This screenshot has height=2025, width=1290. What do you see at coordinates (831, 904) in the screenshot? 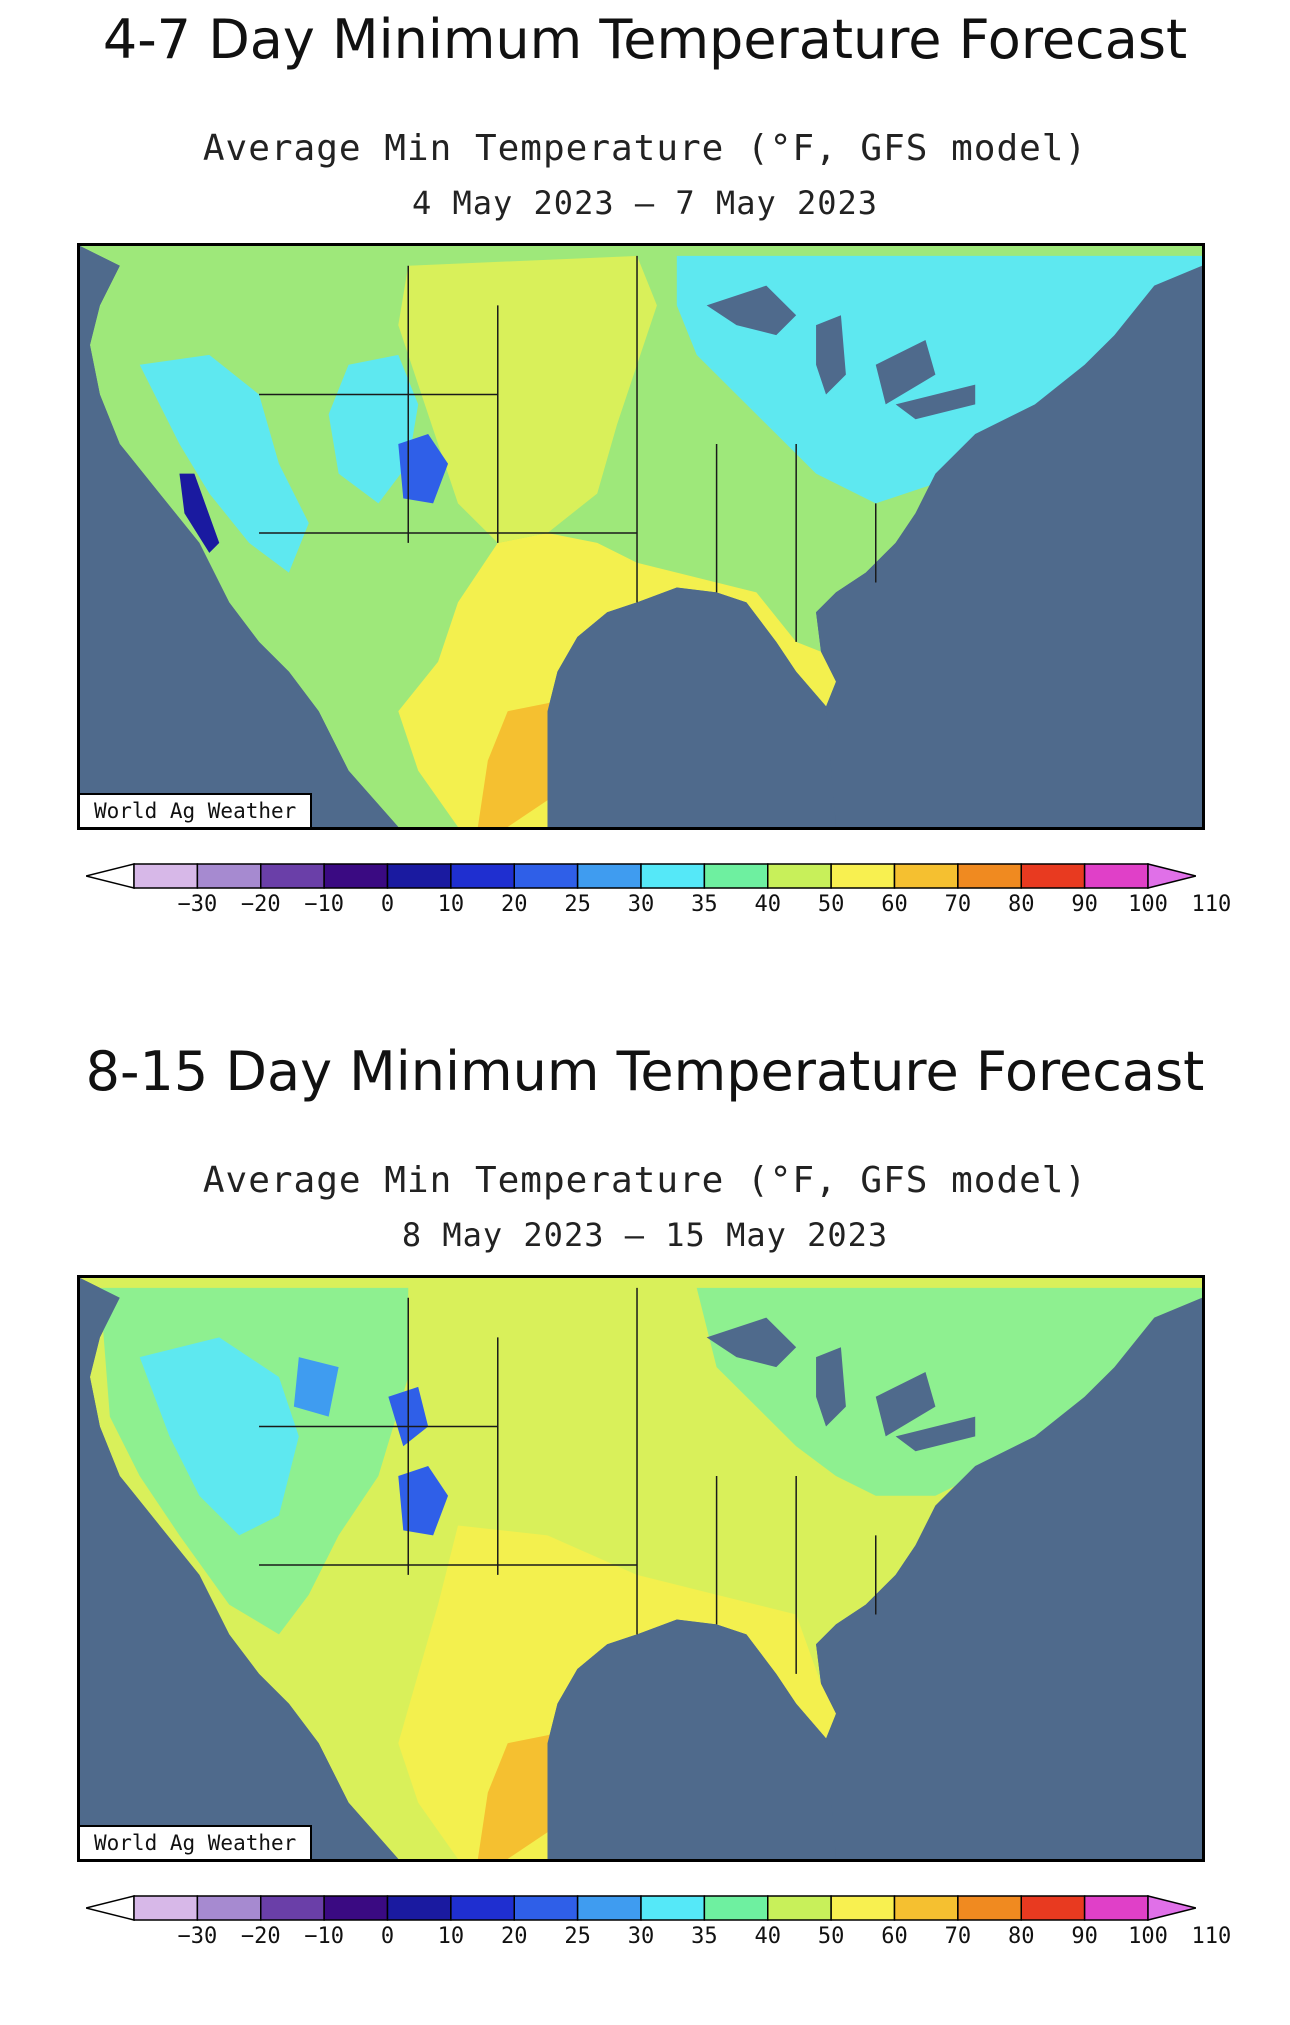
I see `colorbar-tick-label: 50` at bounding box center [831, 904].